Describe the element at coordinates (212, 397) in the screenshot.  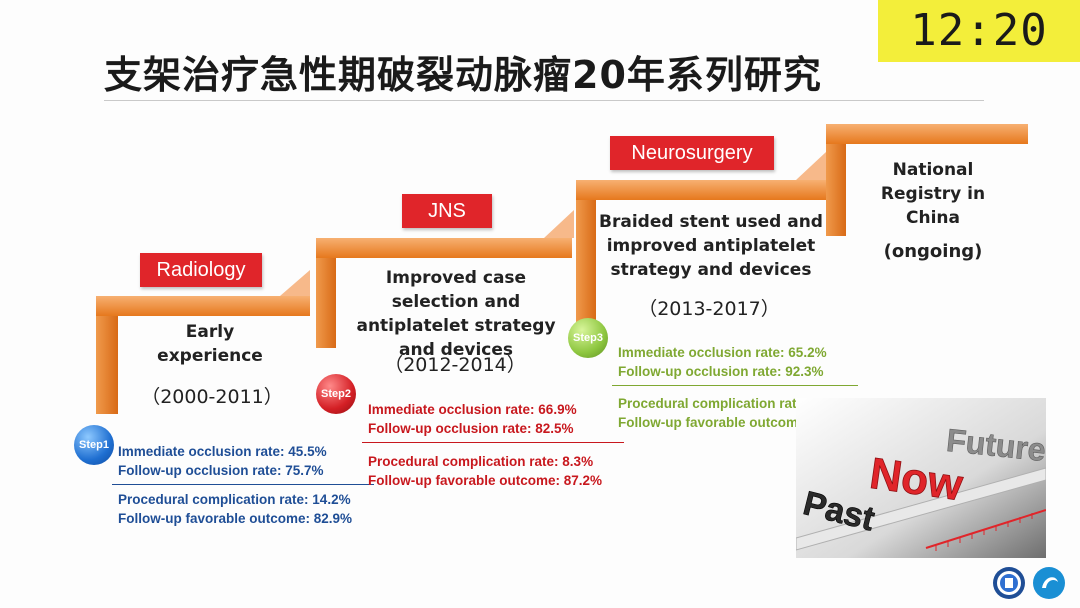
I see `stage-1-years: （2000-2011）` at that location.